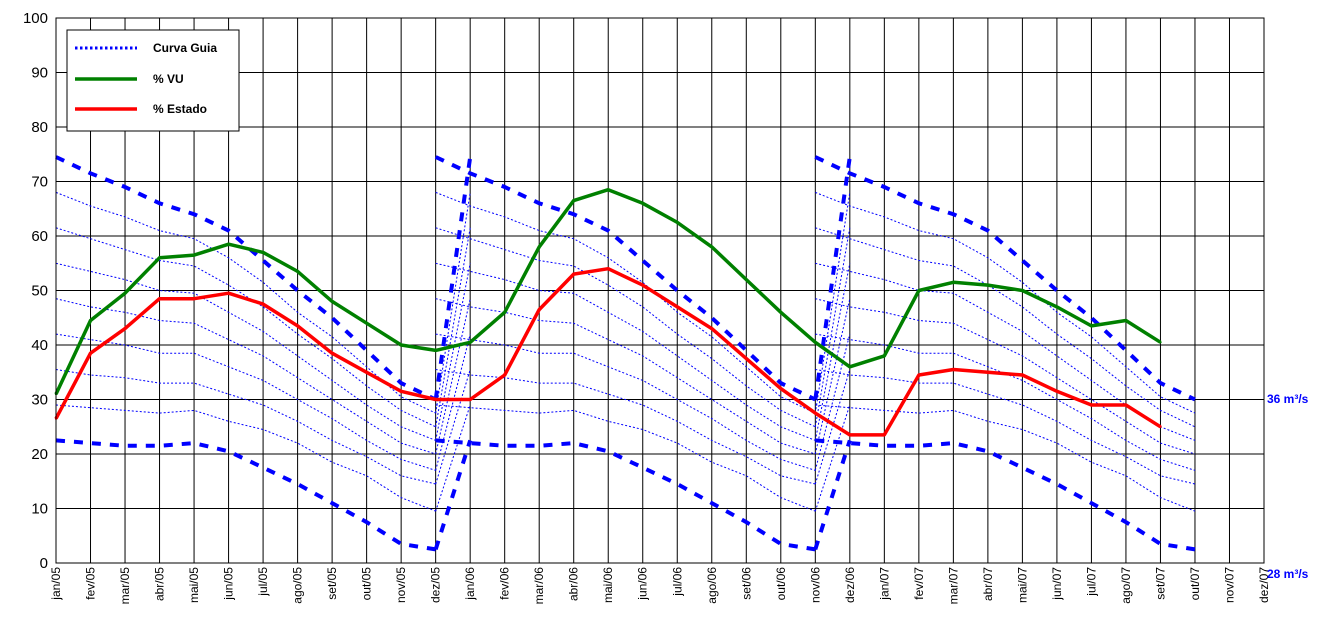 The height and width of the screenshot is (622, 1324). I want to click on x-tick-label-7: ago/05, so click(298, 585).